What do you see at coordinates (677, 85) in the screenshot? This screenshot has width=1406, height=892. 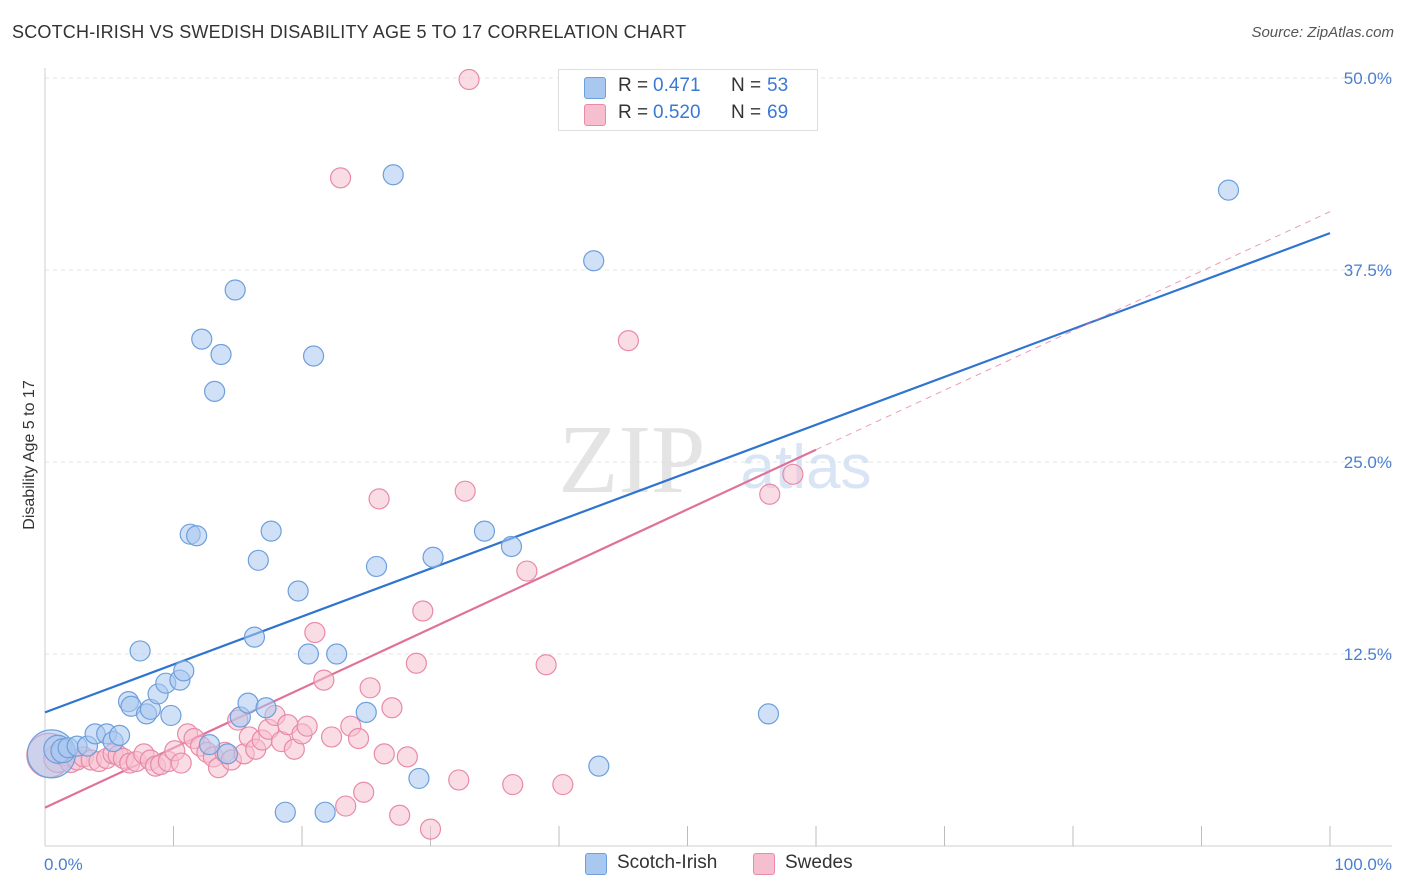 I see `legend-r-value: 0.471` at bounding box center [677, 85].